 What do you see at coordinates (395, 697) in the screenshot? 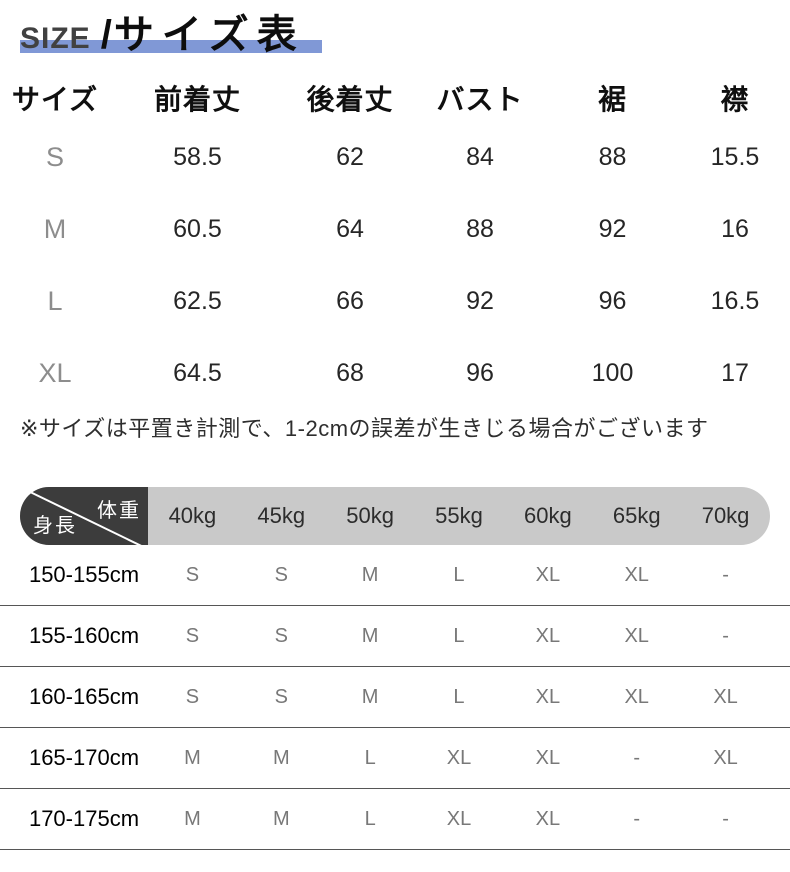
I see `fit-row: 160-165cm S S M L XL XL XL` at bounding box center [395, 697].